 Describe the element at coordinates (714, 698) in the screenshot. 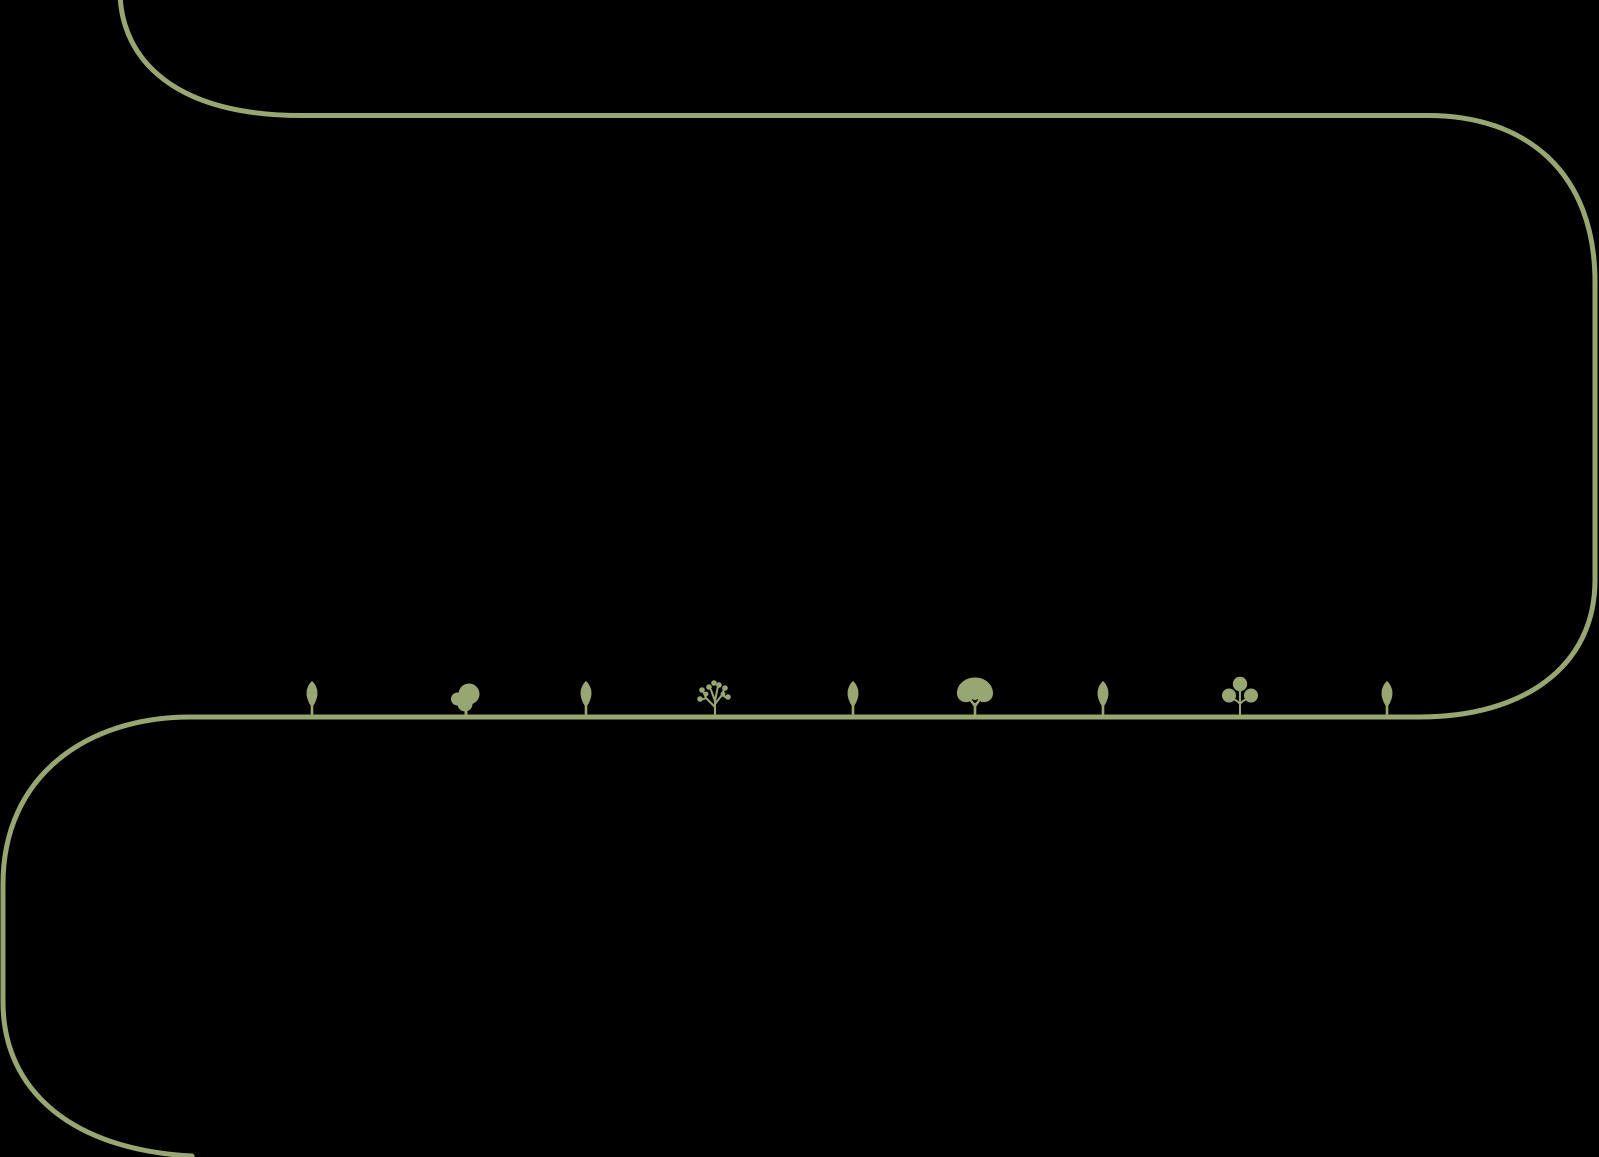

I see `tree-icon-branch` at that location.